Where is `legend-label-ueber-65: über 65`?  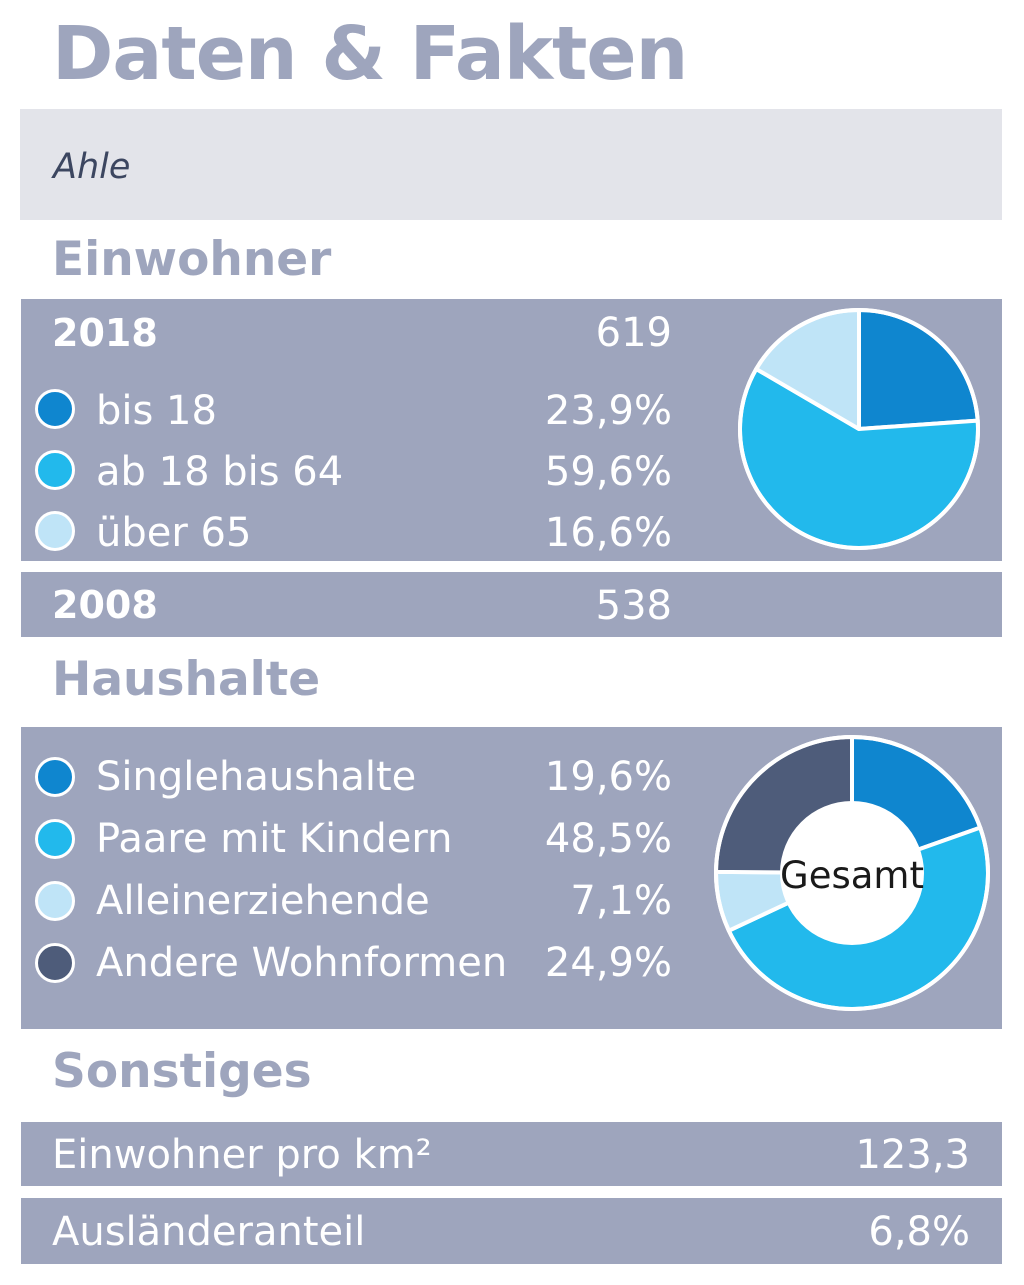 legend-label-ueber-65: über 65 is located at coordinates (174, 533).